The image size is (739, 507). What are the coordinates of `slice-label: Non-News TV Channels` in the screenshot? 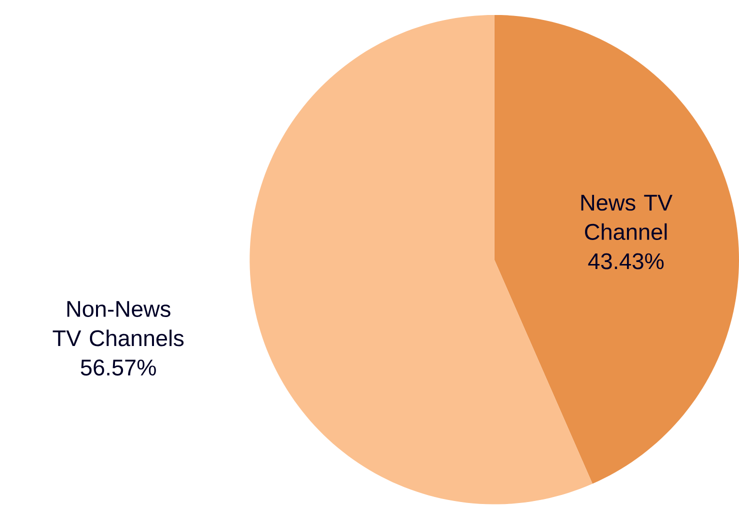 It's located at (118, 323).